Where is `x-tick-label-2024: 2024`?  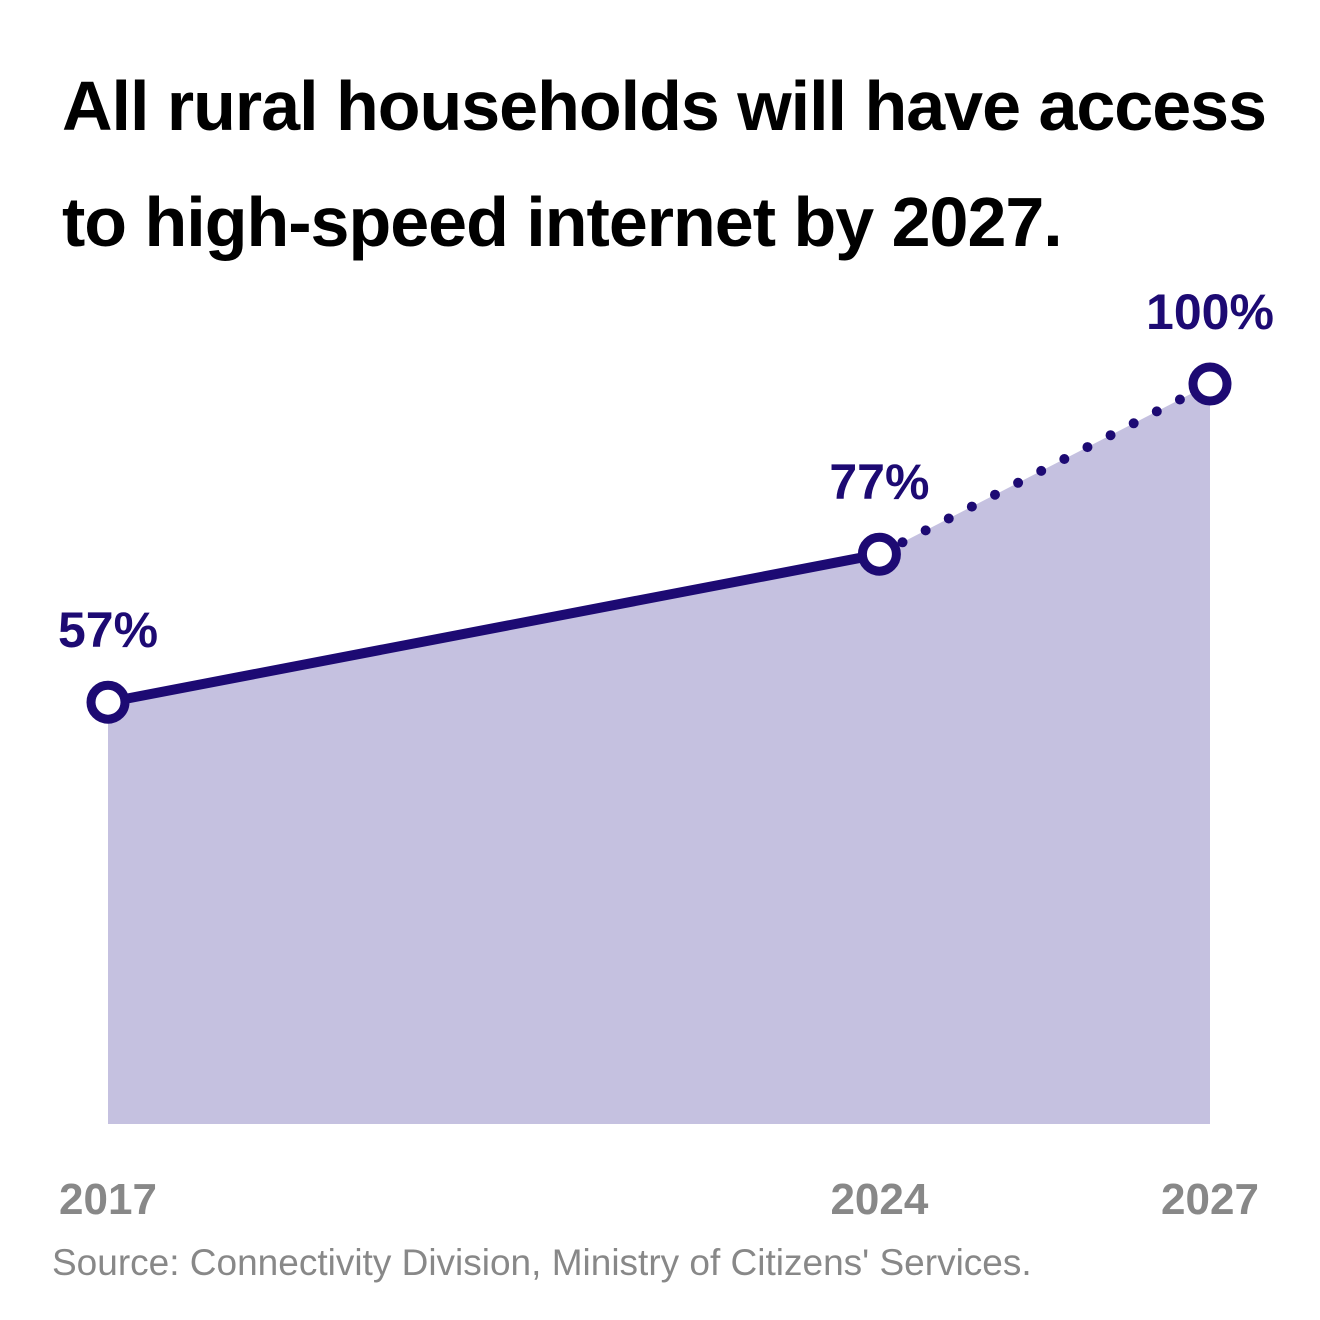
x-tick-label-2024: 2024 is located at coordinates (879, 1199).